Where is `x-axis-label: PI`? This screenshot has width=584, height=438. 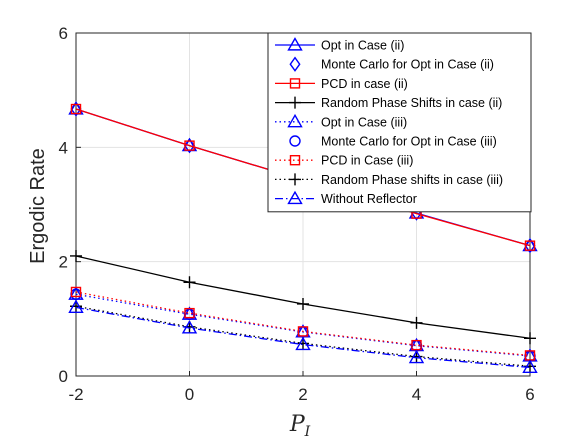 x-axis-label: PI is located at coordinates (300, 425).